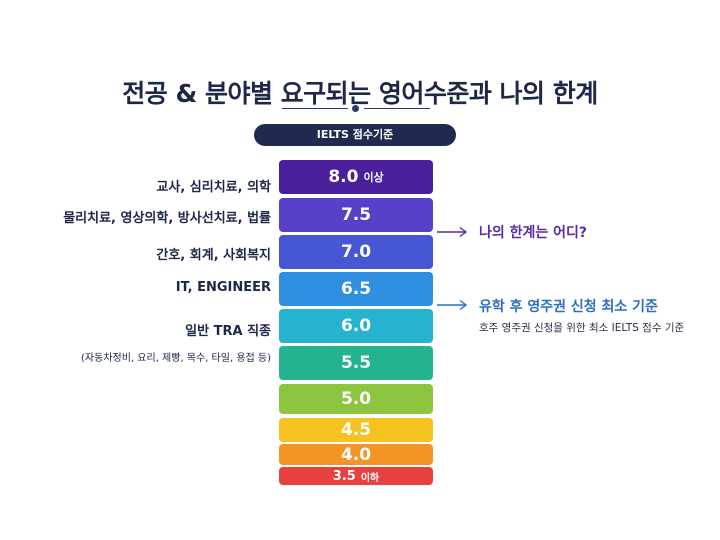 The image size is (720, 540). I want to click on page-title: 전공 & 분야별 요구되는 영어수준과 나의 한계, so click(360, 93).